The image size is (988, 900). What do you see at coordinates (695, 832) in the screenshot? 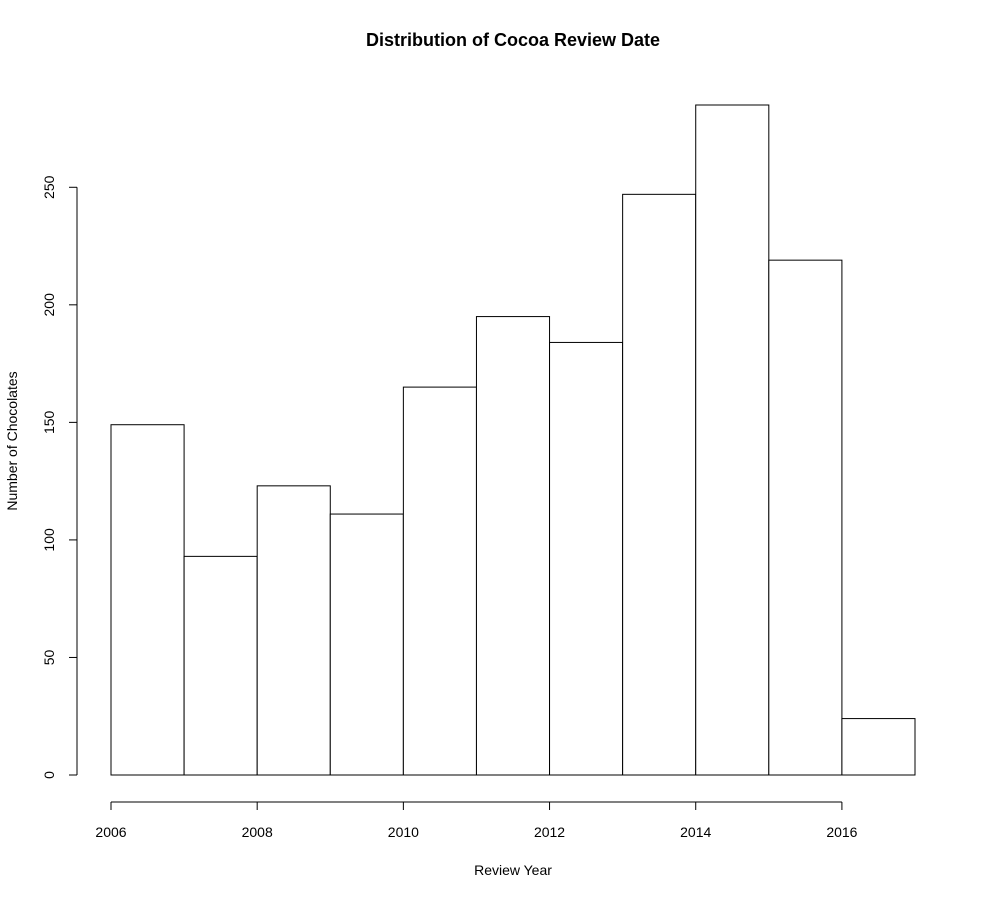
I see `x-tick-label-2014: 2014` at bounding box center [695, 832].